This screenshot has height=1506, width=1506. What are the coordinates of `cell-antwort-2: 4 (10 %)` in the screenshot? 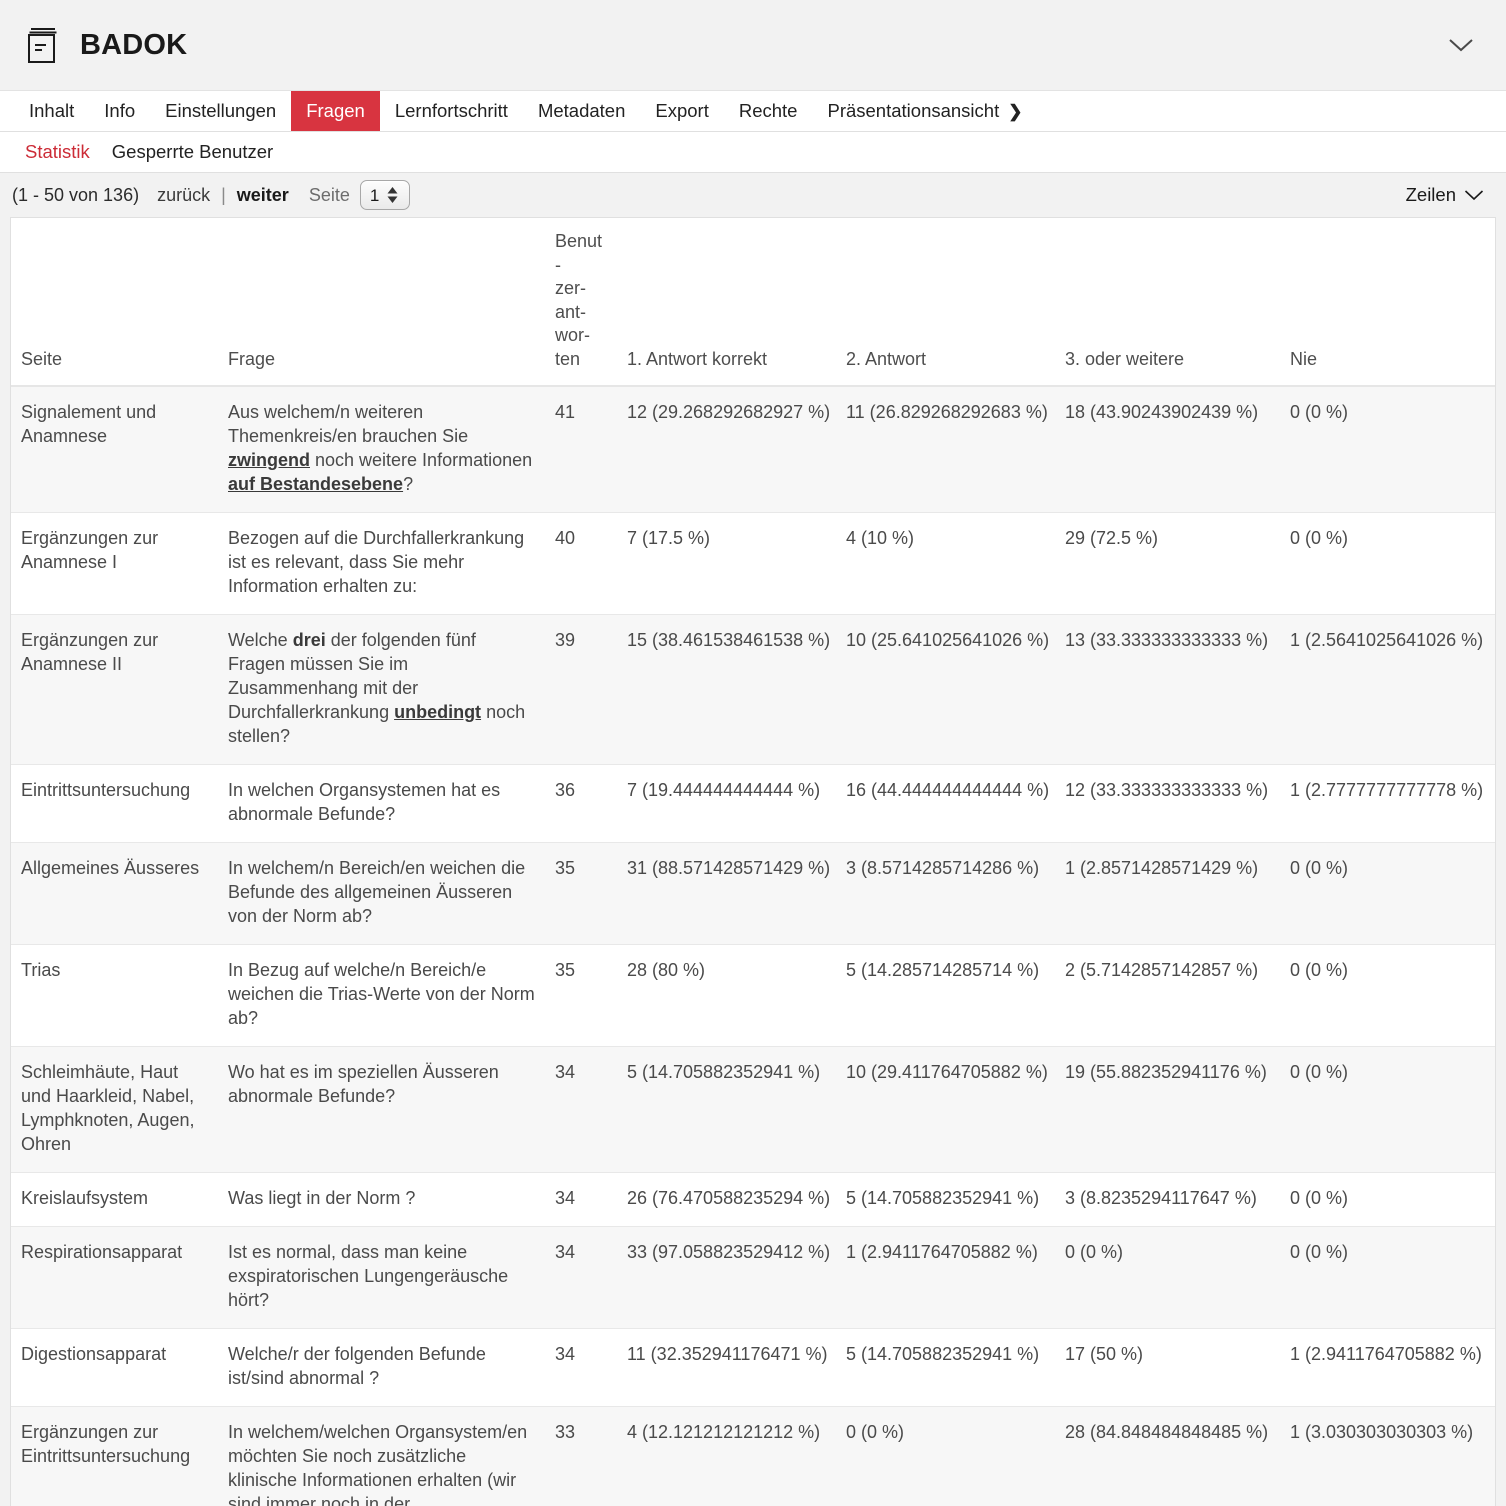 It's located at (945, 563).